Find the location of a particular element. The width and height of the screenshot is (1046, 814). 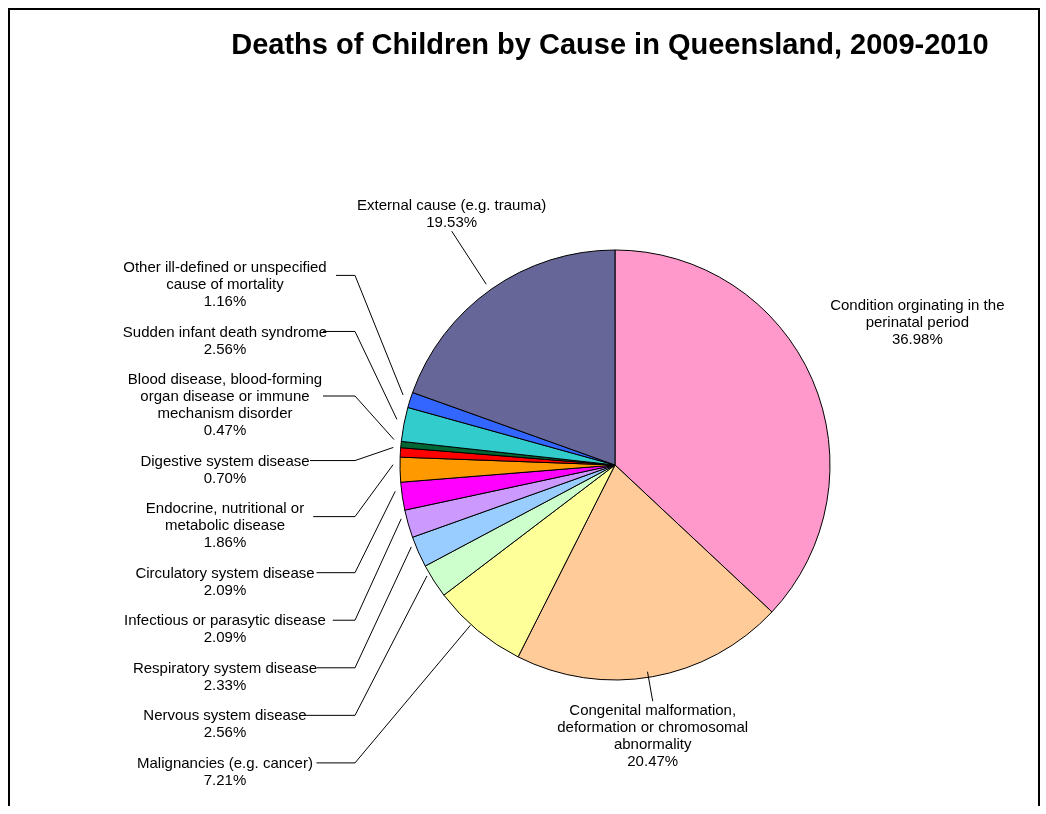

slice-label: Other ill-defined or unspecified cause of mortality is located at coordinates (225, 275).